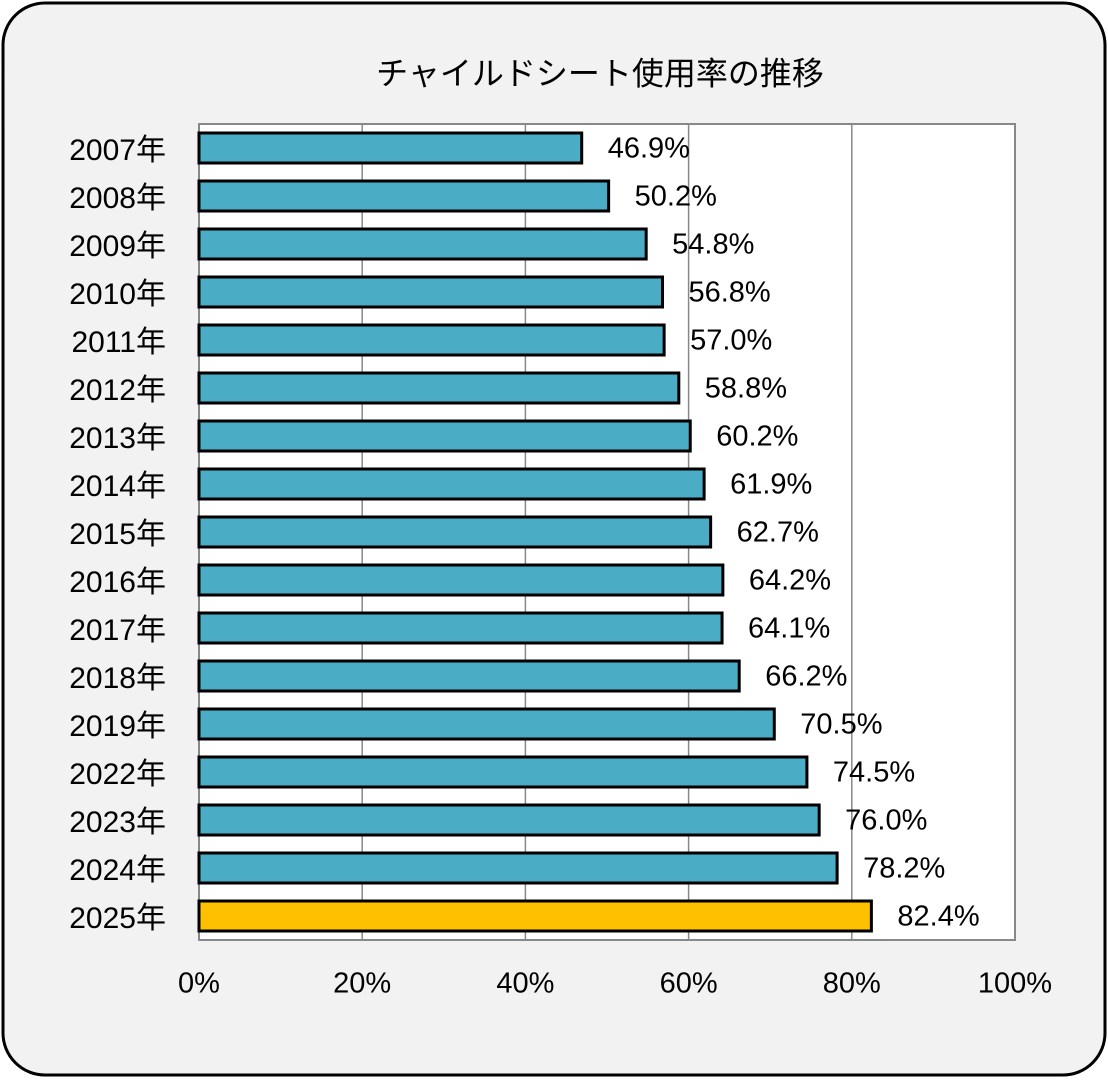 The height and width of the screenshot is (1083, 1108). I want to click on value-label: 74.5%, so click(874, 773).